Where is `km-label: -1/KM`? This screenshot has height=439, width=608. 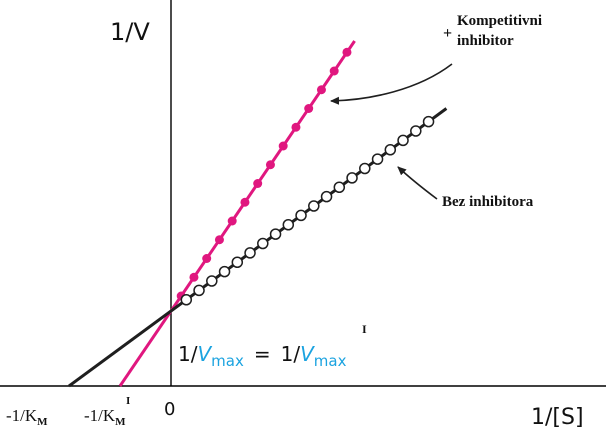 km-label: -1/KM is located at coordinates (27, 417).